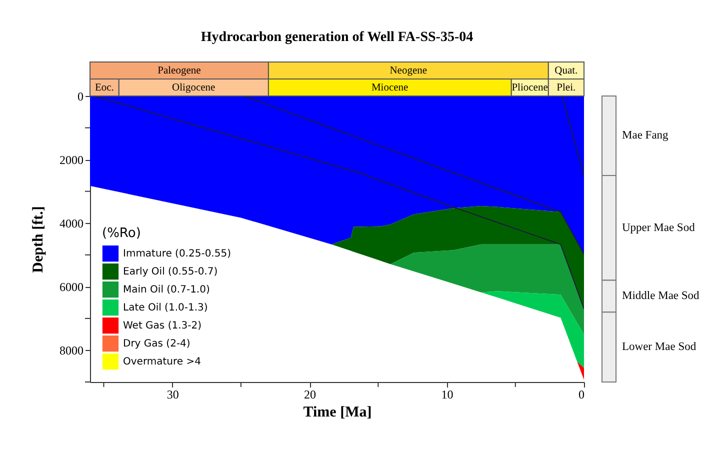  Describe the element at coordinates (162, 362) in the screenshot. I see `legend-label: Overmature >4` at that location.